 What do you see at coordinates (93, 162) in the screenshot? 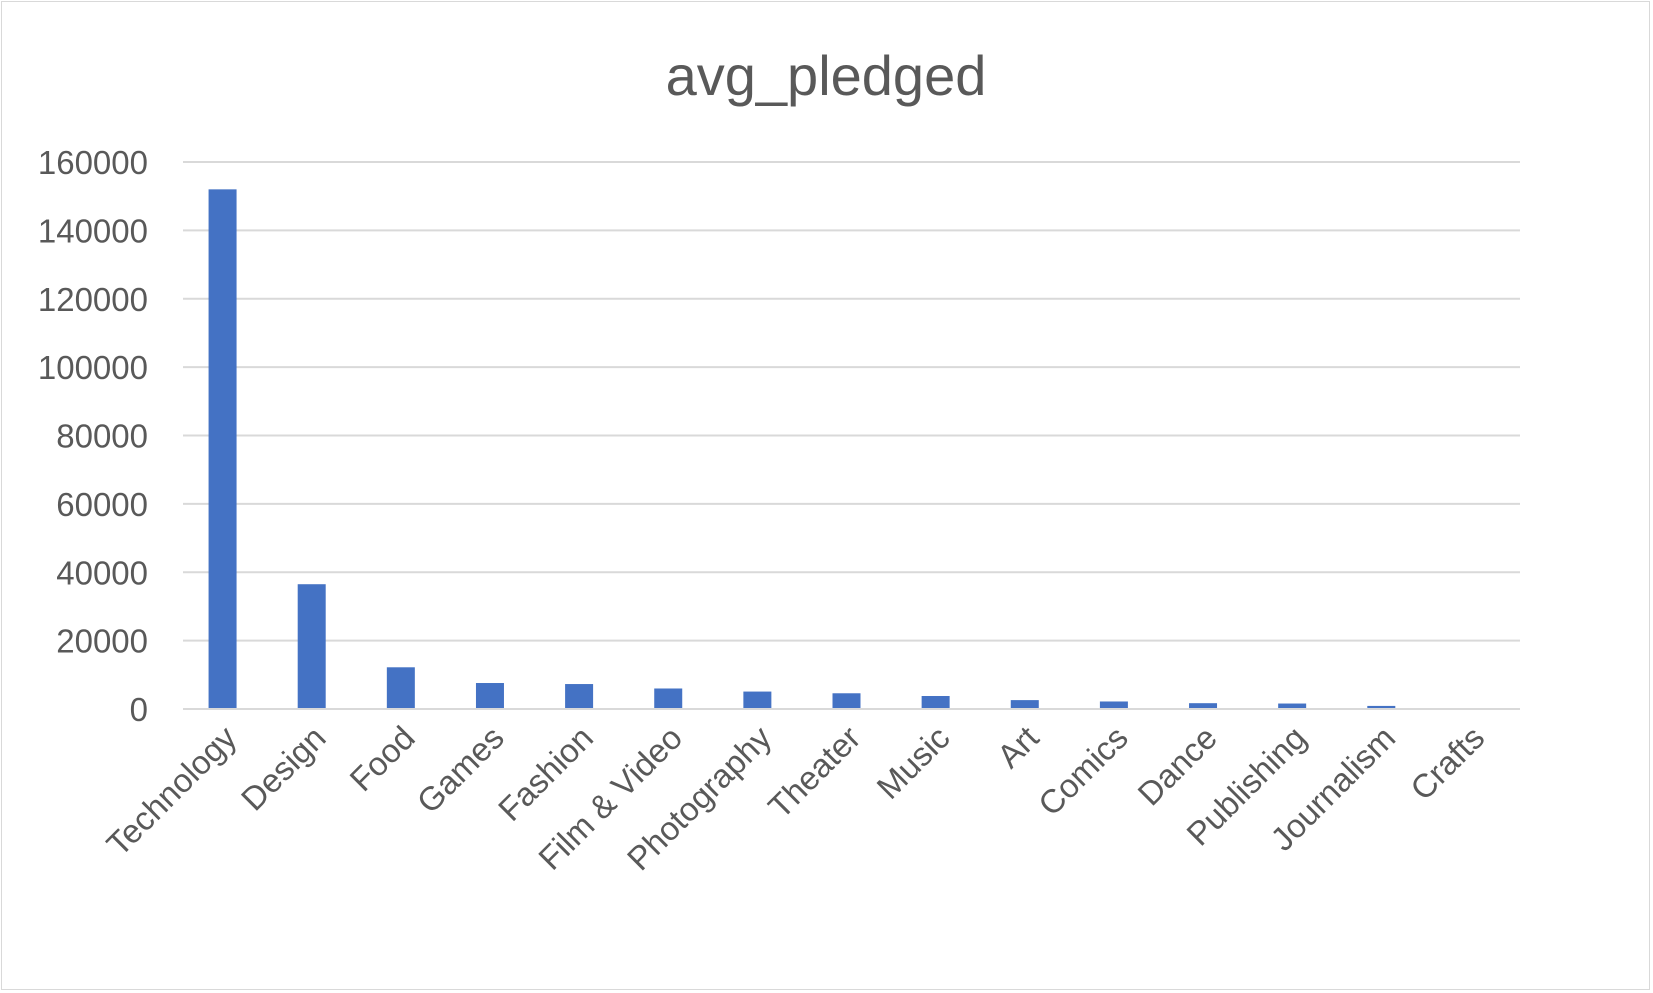
I see `y-tick-label: 160000` at bounding box center [93, 162].